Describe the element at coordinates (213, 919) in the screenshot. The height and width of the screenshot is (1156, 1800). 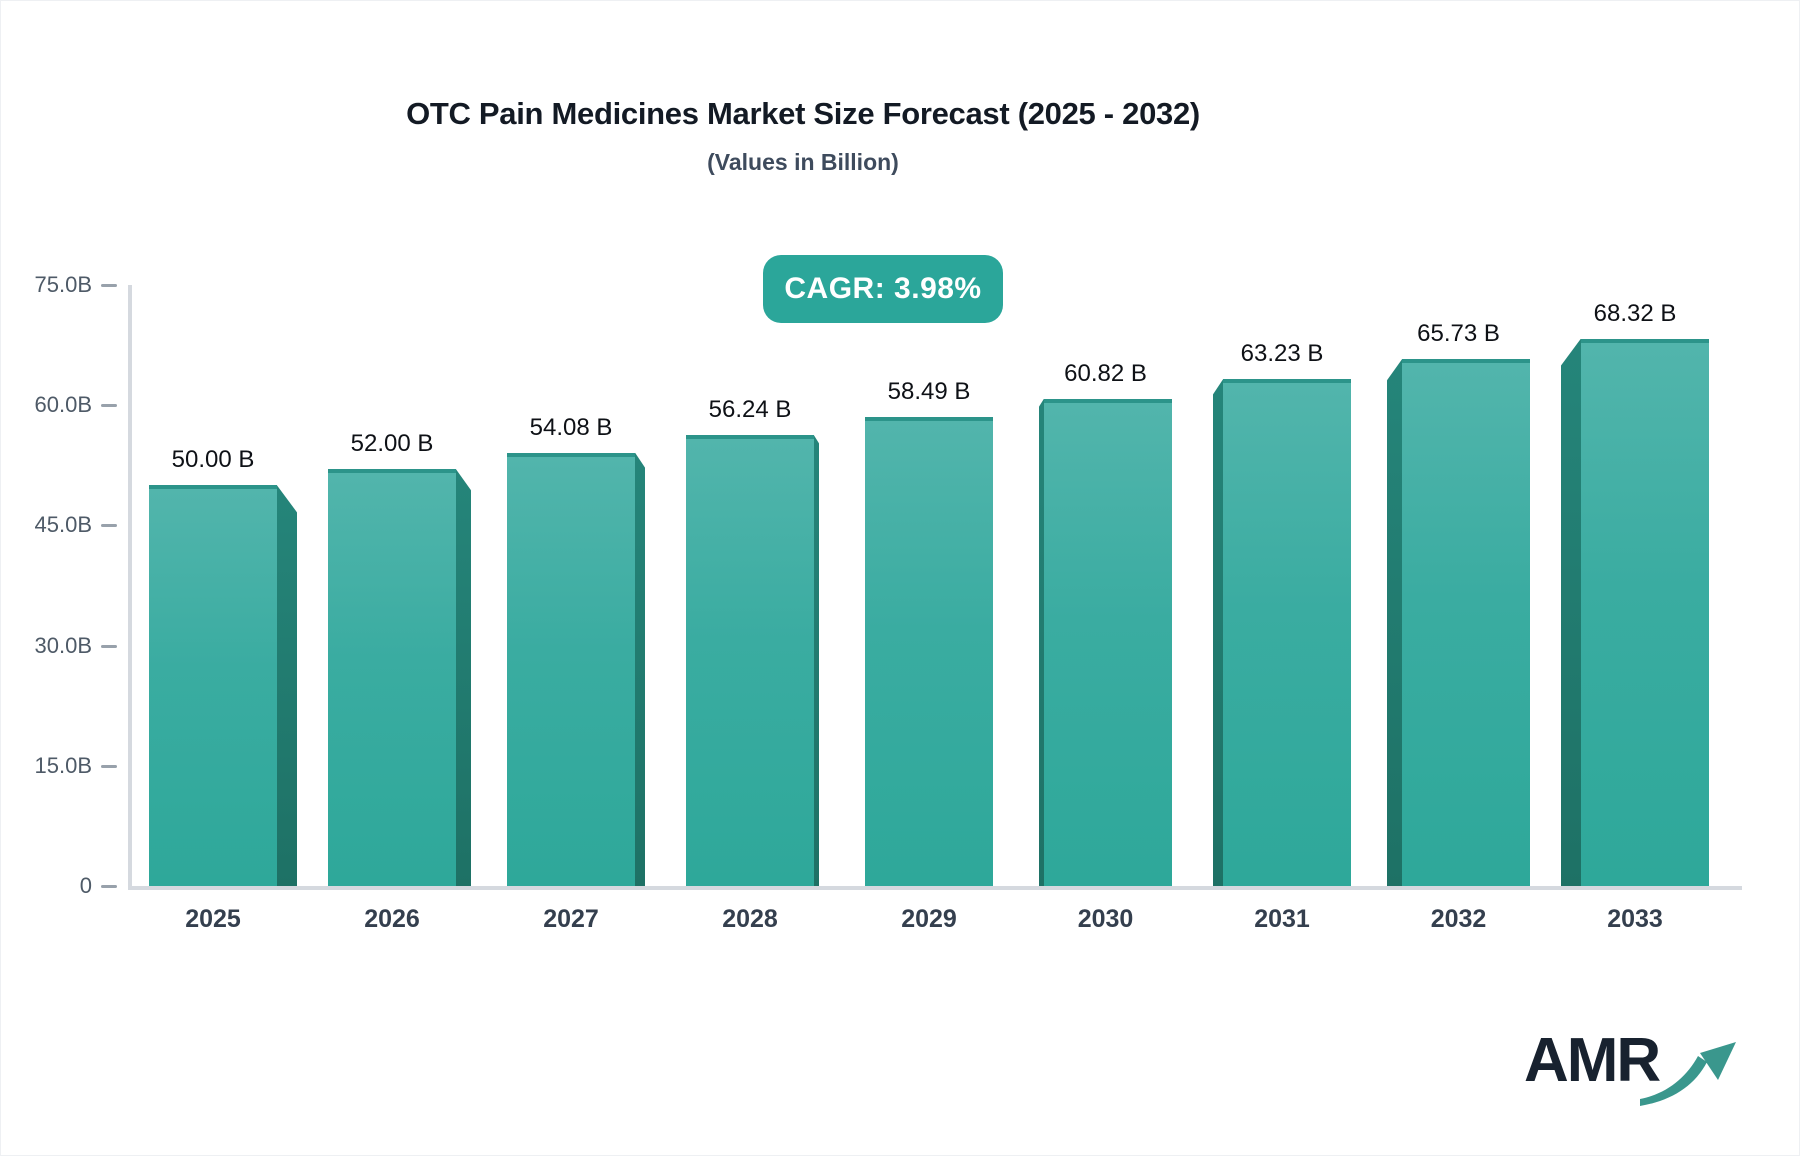
I see `x-axis-label-2025: 2025` at that location.